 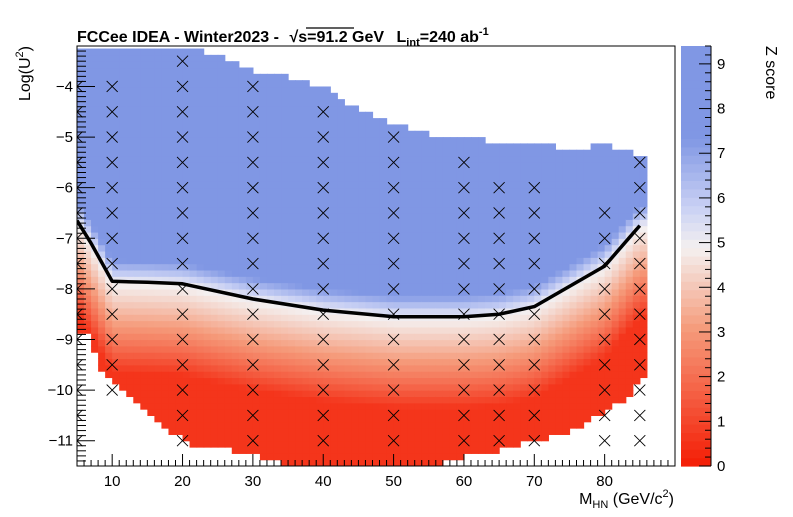 I want to click on x-tick-label: 60, so click(x=464, y=481).